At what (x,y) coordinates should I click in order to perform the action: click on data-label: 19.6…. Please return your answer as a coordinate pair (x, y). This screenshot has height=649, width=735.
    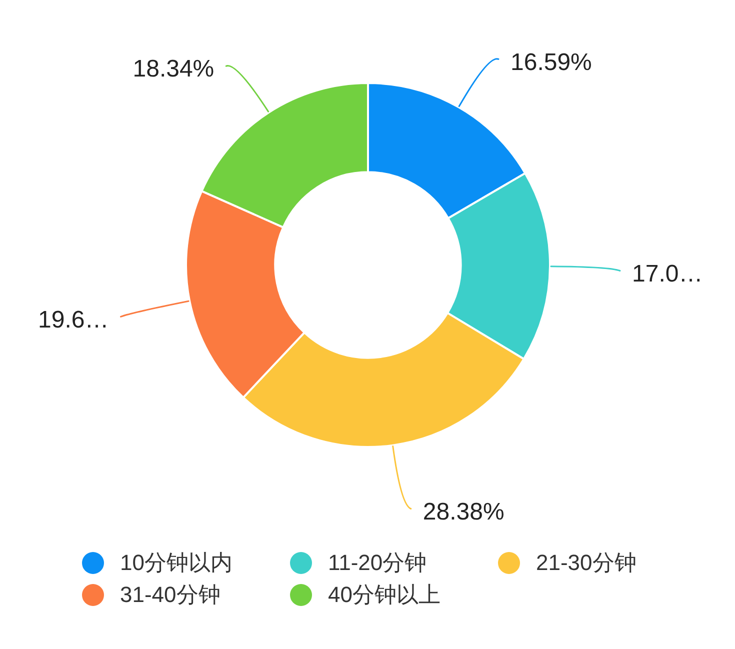
    Looking at the image, I should click on (73, 320).